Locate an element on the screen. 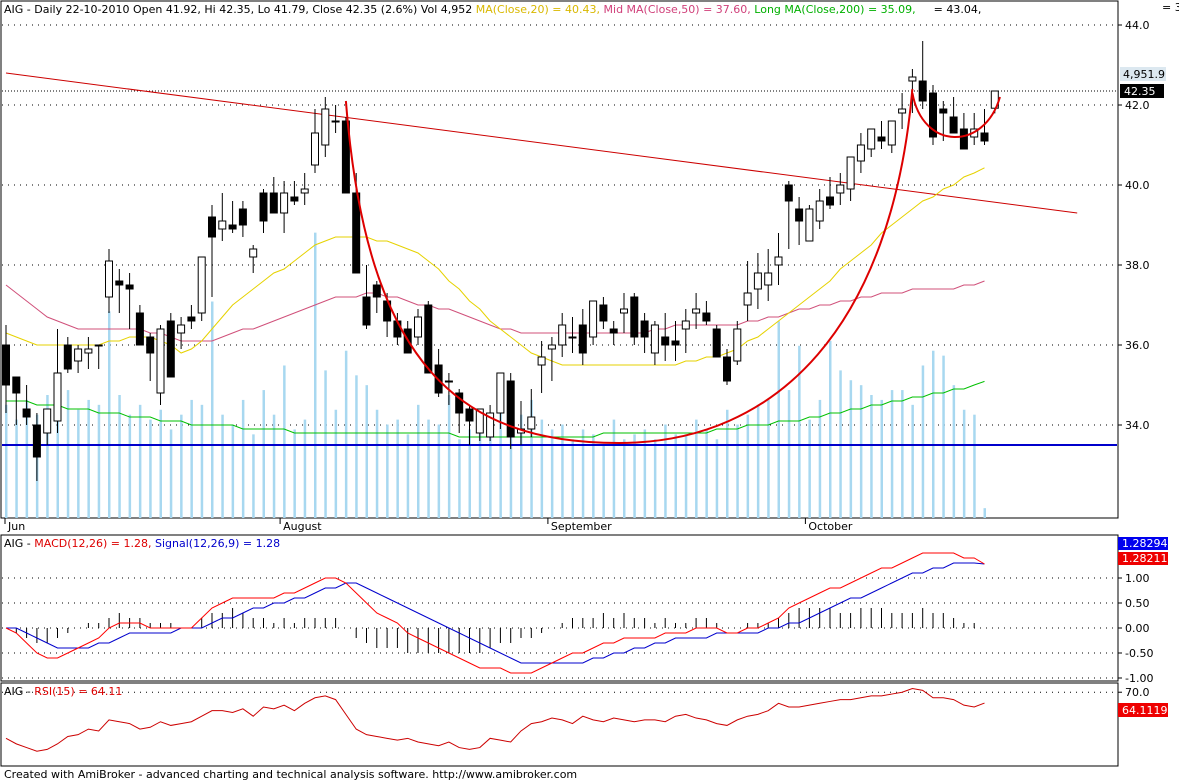 This screenshot has height=781, width=1179. macd-histogram is located at coordinates (495, 630).